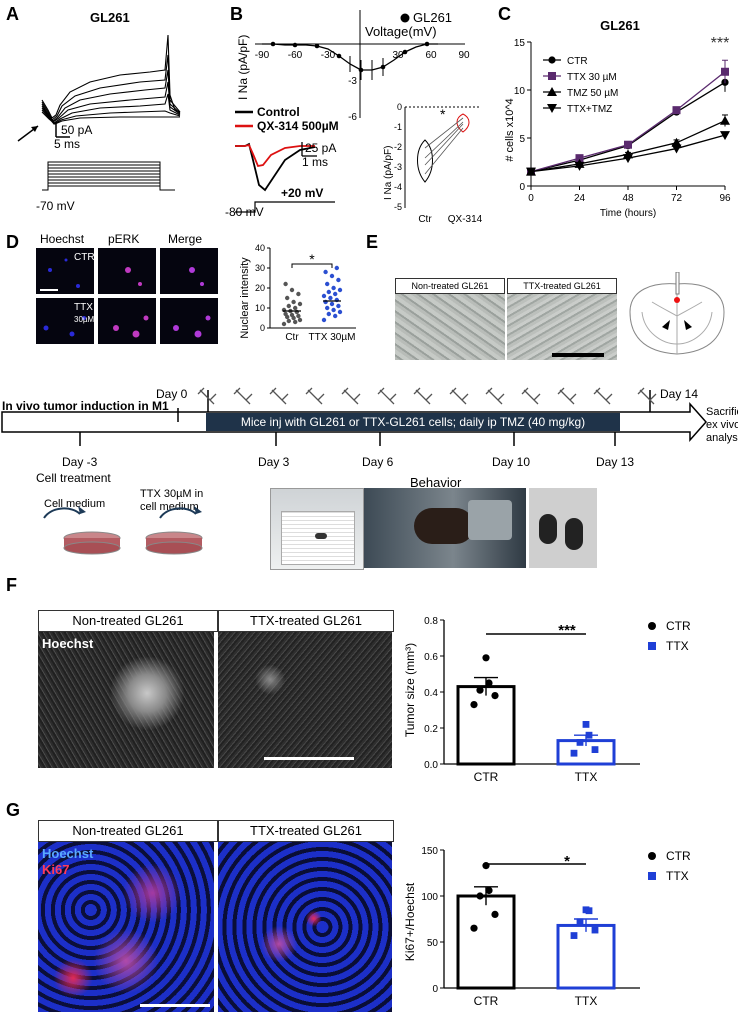  Describe the element at coordinates (298, 126) in the screenshot. I see `legend-qx314: QX-314 500µM` at that location.